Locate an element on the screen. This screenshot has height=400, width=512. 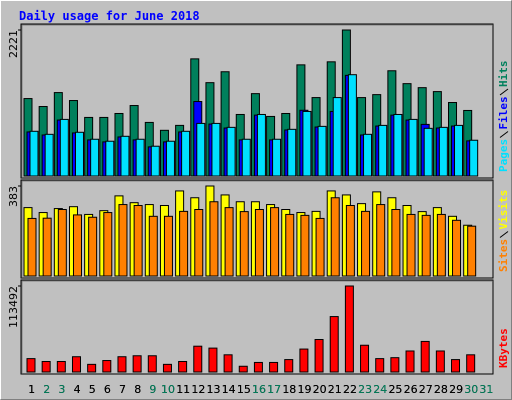
x-tick-label: 23 is located at coordinates (365, 389).